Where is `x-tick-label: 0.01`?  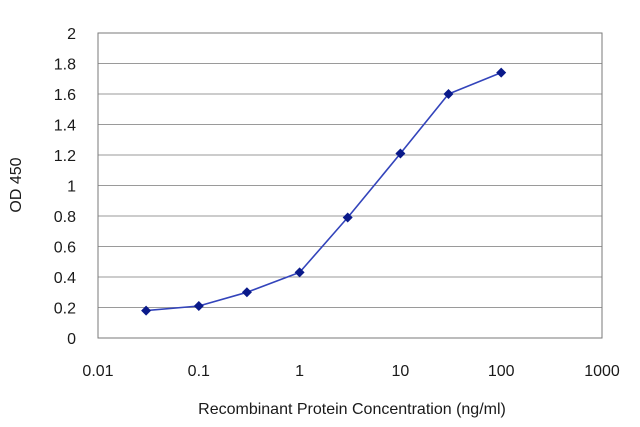
x-tick-label: 0.01 is located at coordinates (97, 371).